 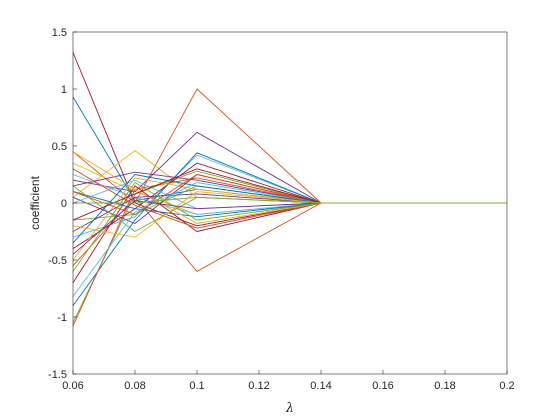 I want to click on y-tick-label: 0.5, so click(x=59, y=147).